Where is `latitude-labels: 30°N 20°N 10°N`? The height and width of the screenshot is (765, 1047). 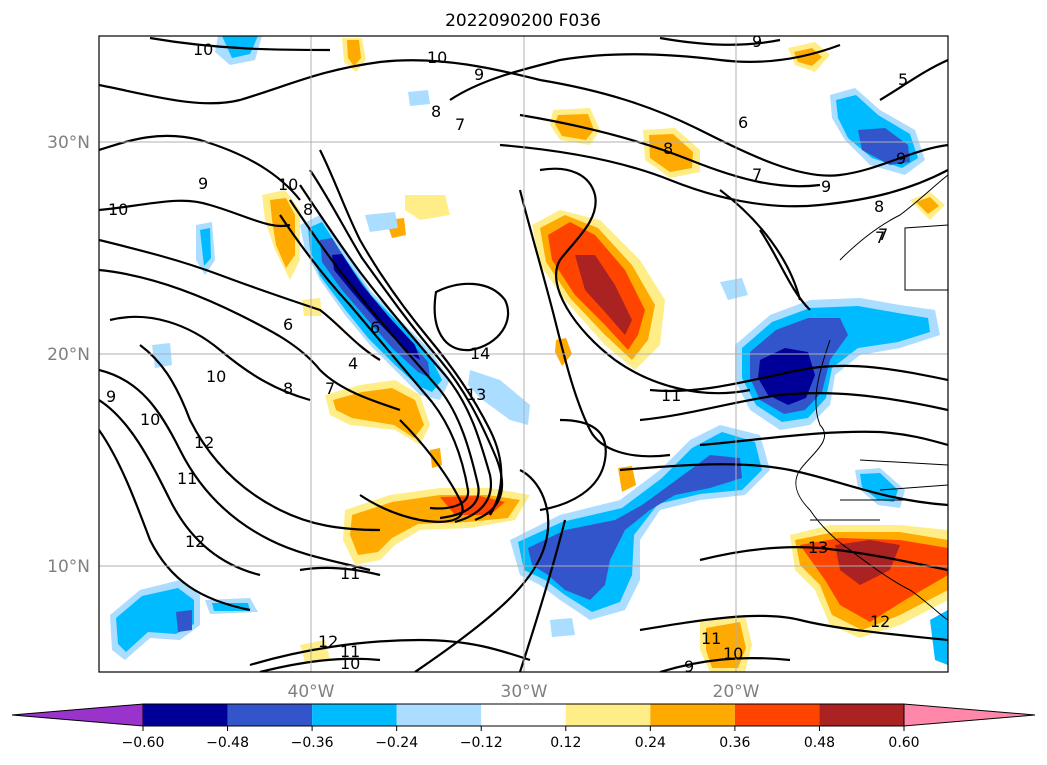
latitude-labels: 30°N 20°N 10°N is located at coordinates (68, 355).